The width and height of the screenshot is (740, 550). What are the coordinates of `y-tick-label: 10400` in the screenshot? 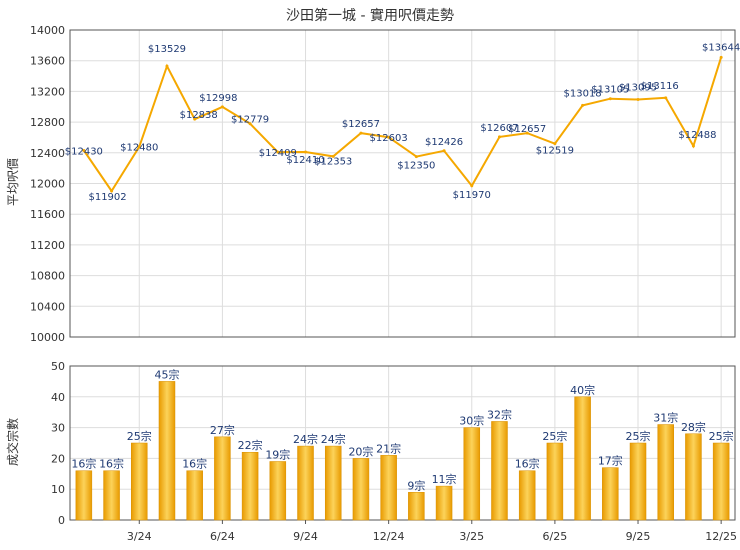 It's located at (47, 306).